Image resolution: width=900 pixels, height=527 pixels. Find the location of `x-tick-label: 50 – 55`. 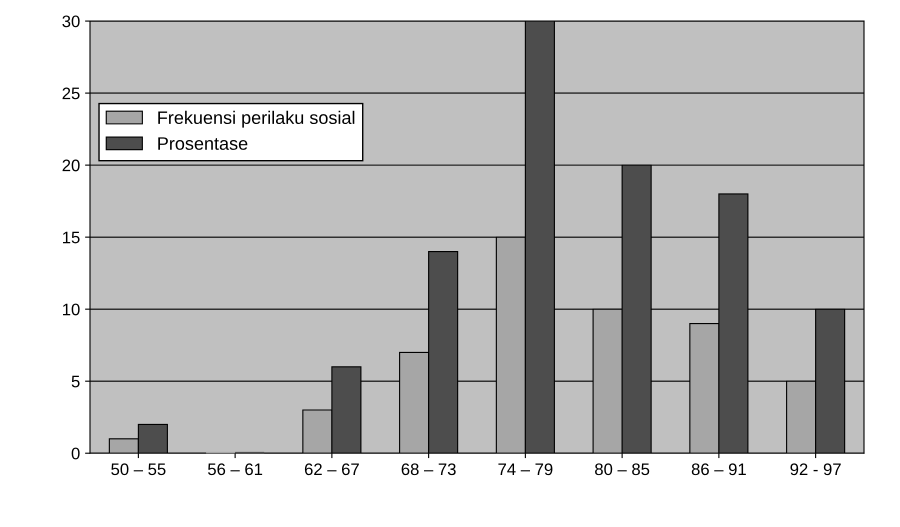

x-tick-label: 50 – 55 is located at coordinates (138, 469).